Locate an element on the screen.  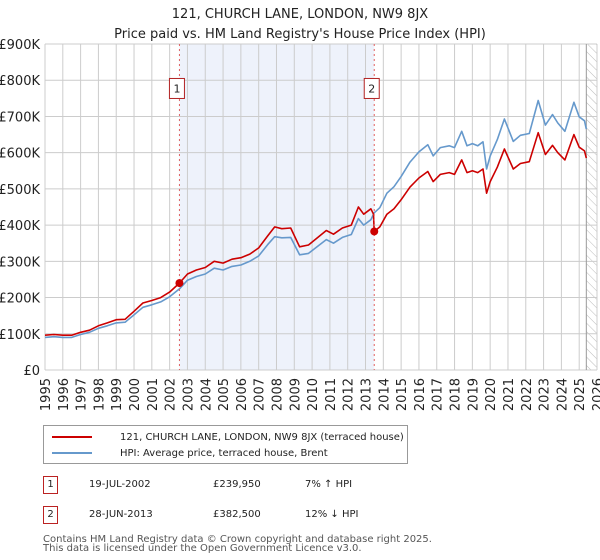
x-tick-label: 2022 is located at coordinates (527, 394).